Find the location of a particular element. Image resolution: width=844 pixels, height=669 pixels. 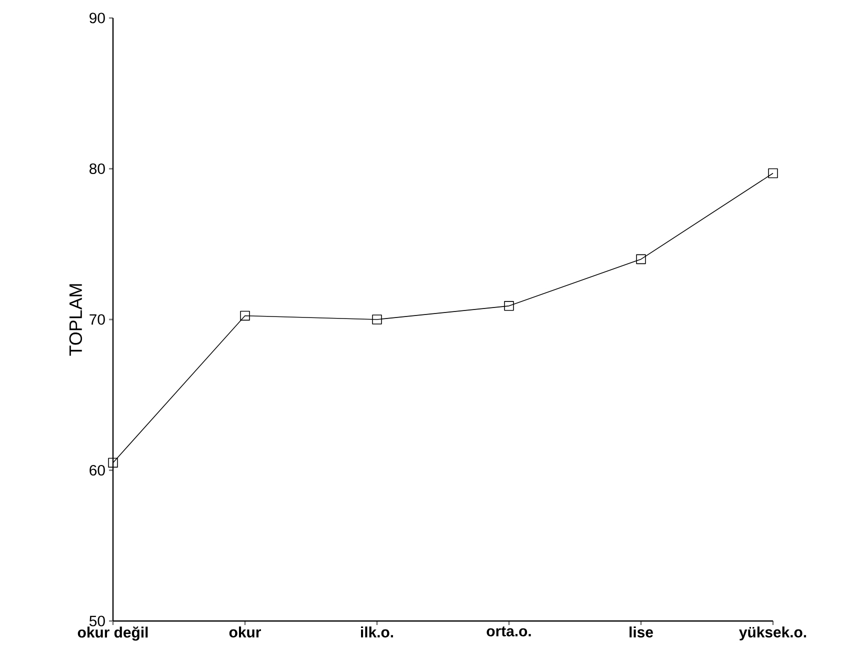

y-tick-label: 60 is located at coordinates (97, 470).